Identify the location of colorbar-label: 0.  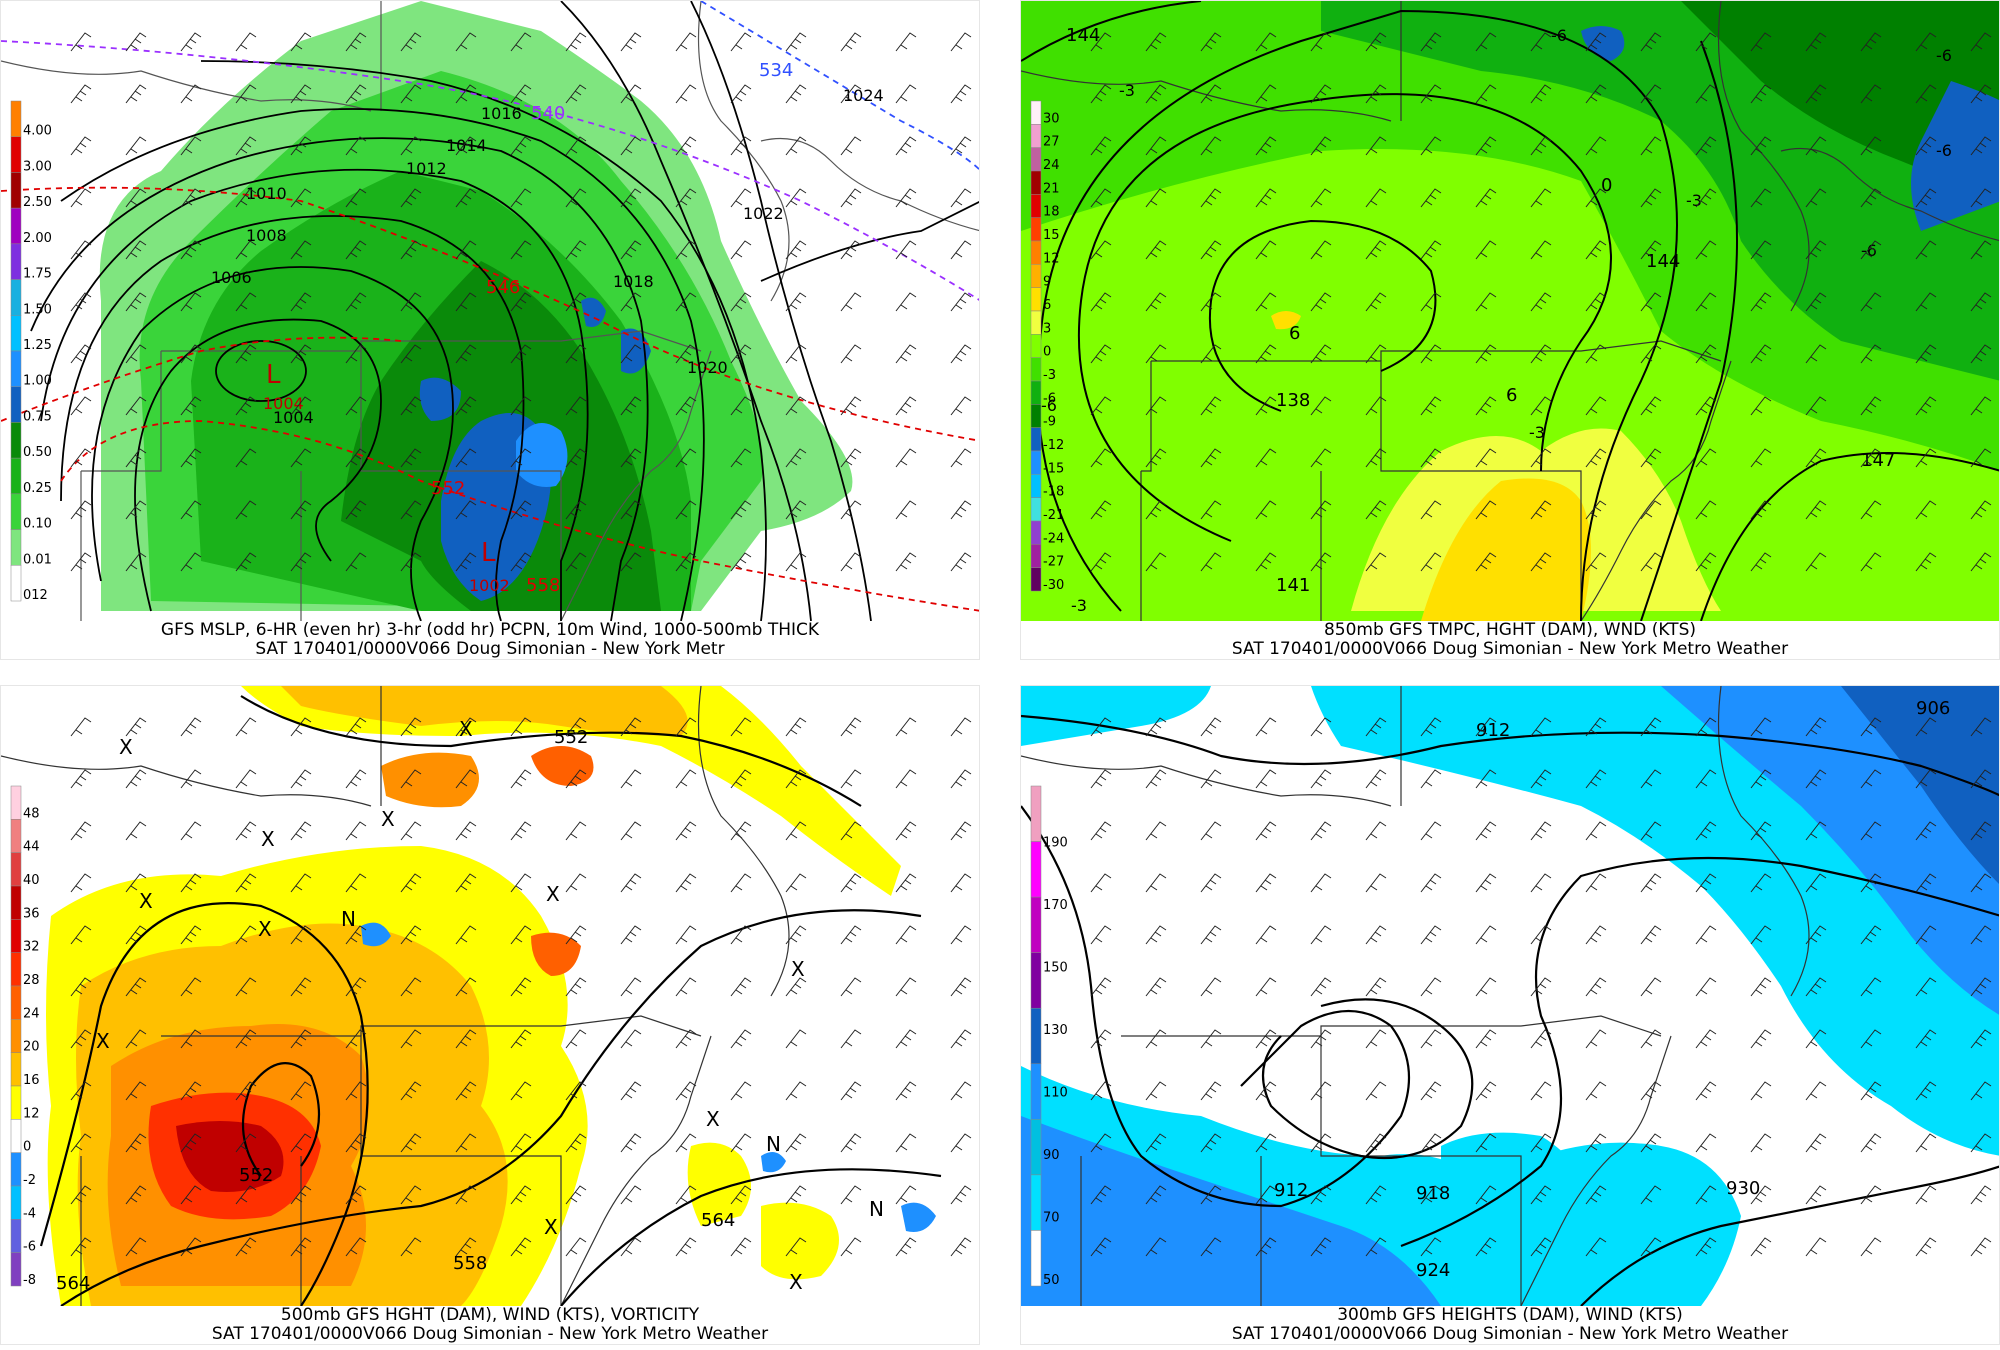
(27, 1147).